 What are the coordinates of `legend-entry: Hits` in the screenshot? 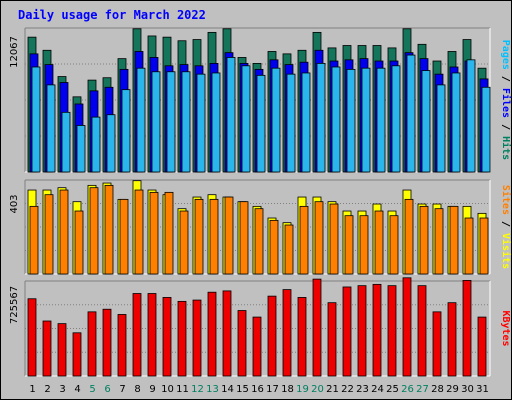 It's located at (506, 148).